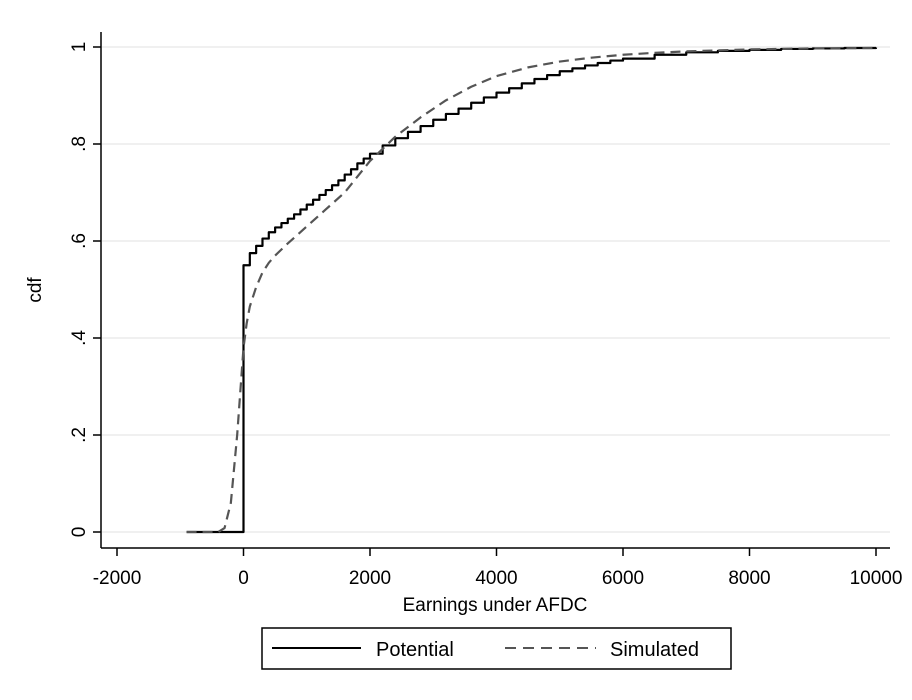 The height and width of the screenshot is (700, 912). Describe the element at coordinates (496, 578) in the screenshot. I see `x-tick-label: 4000` at that location.